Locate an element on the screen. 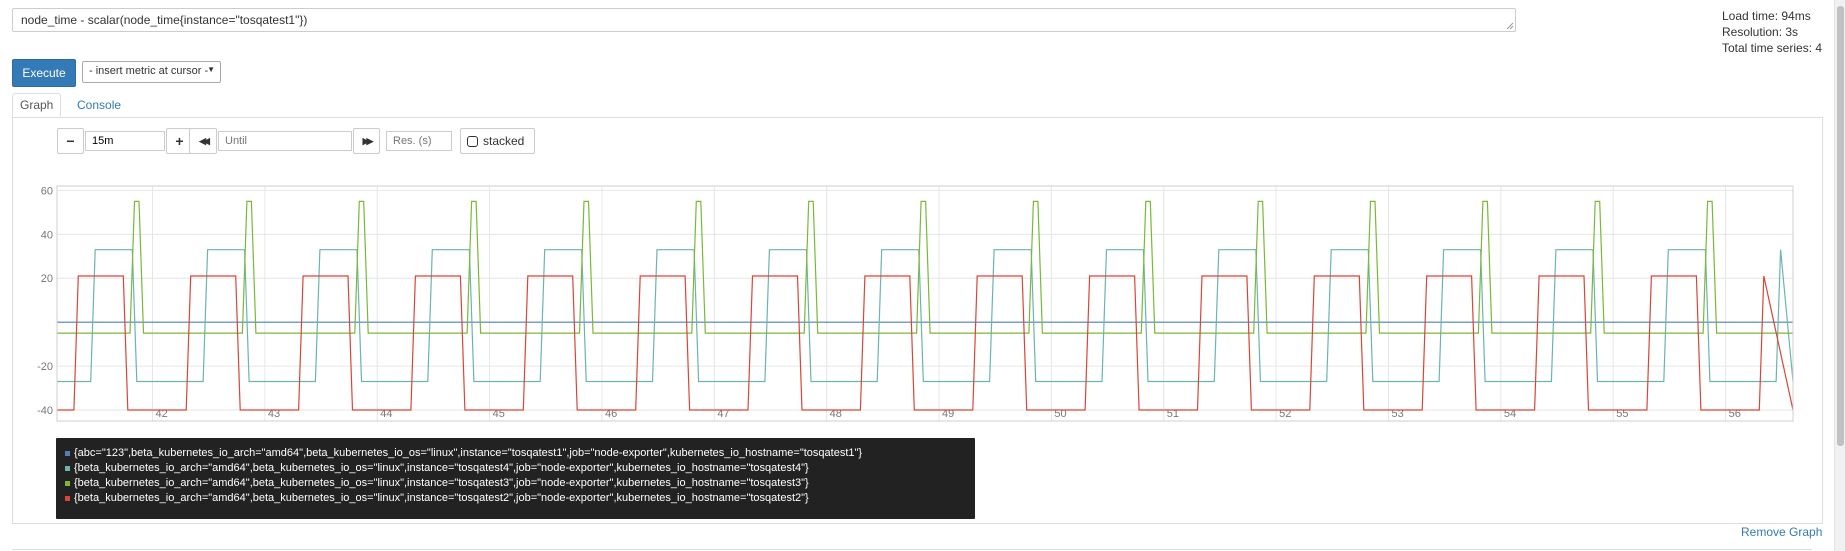 The width and height of the screenshot is (1845, 551). x-tick-label: 55 is located at coordinates (1622, 414).